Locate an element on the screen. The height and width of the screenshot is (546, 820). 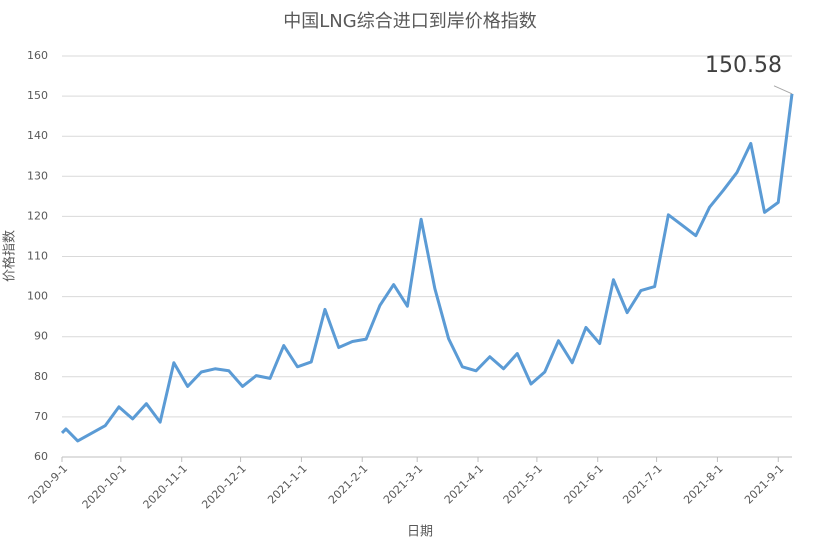
x-tick-label: 2020-9-1 is located at coordinates (48, 484).